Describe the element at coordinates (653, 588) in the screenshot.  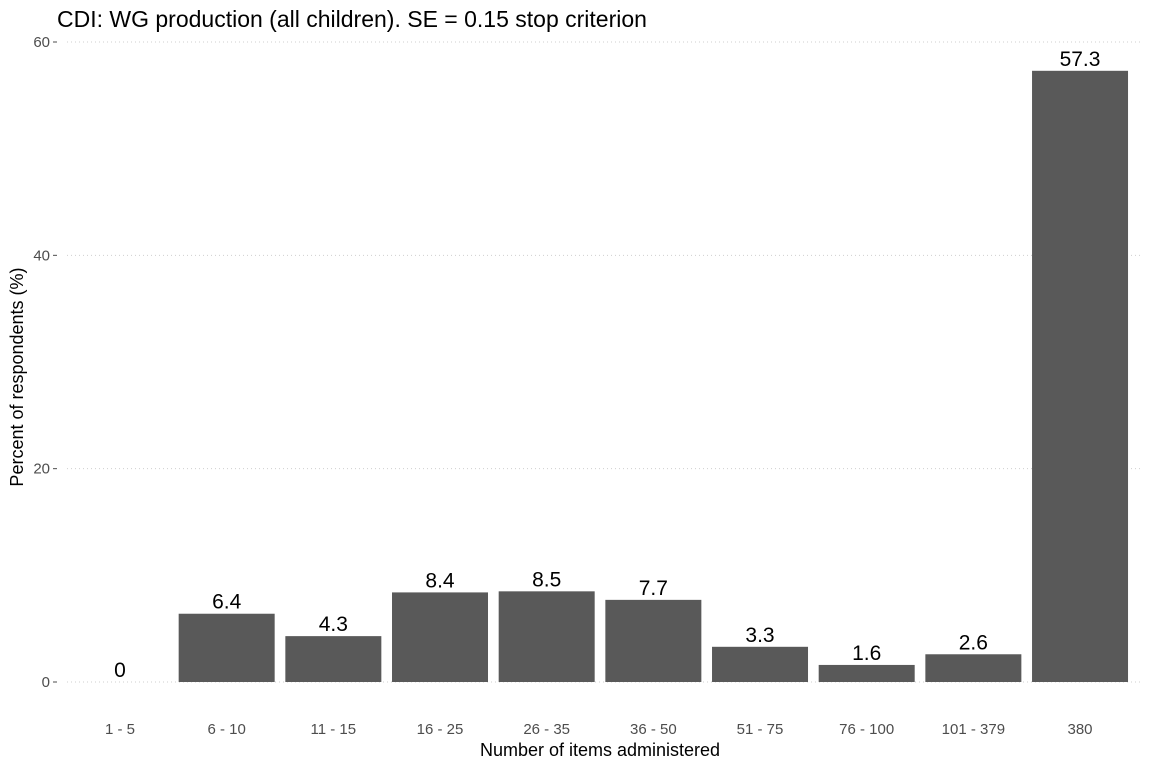
I see `data-label: 7.7` at that location.